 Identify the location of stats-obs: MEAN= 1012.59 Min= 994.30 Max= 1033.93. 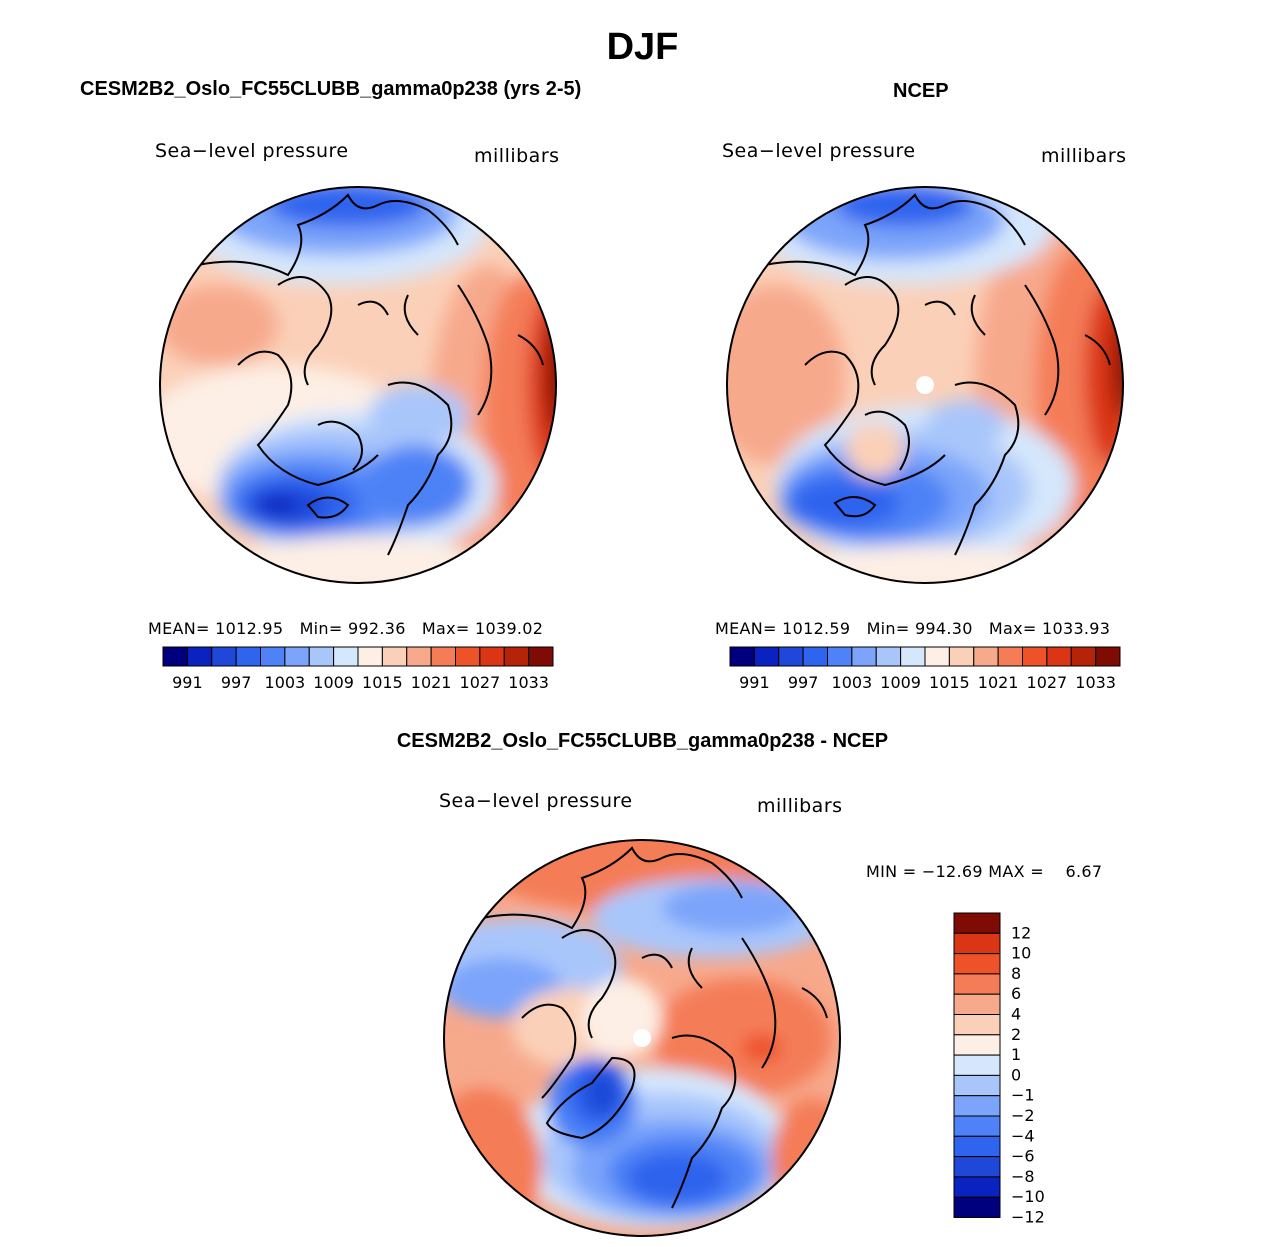
(912, 628).